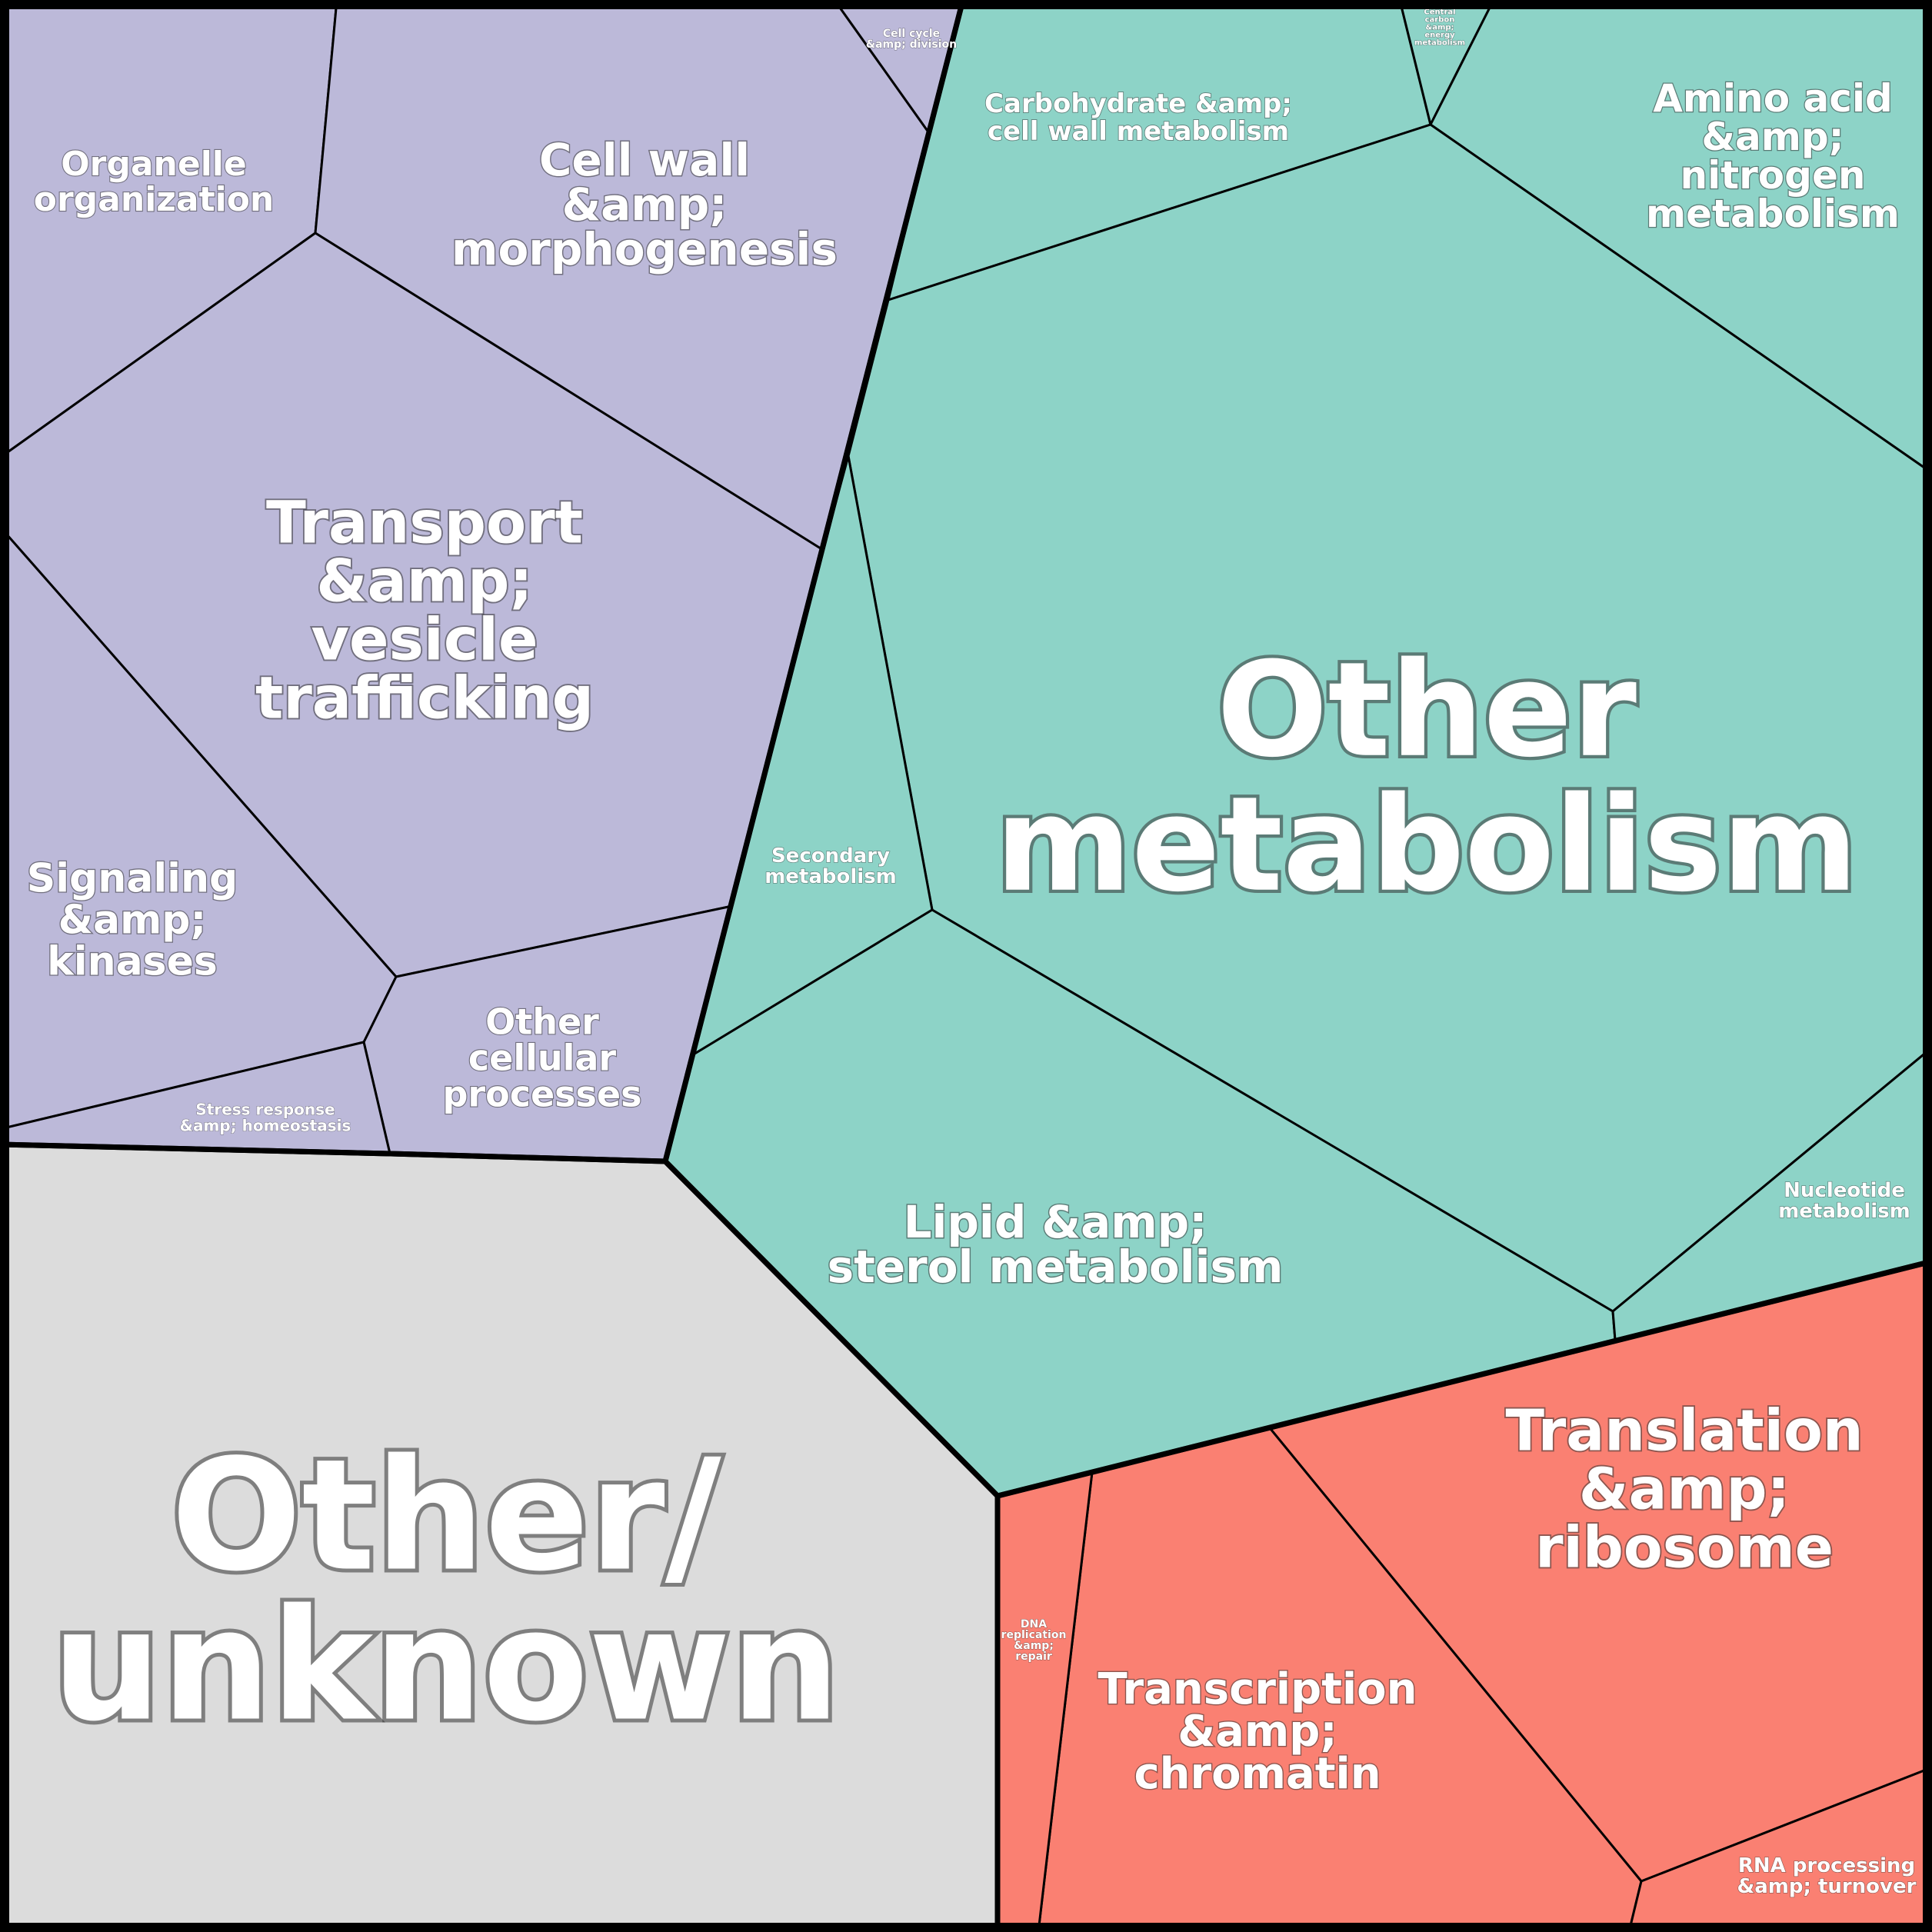 The image size is (1932, 1932). What do you see at coordinates (132, 962) in the screenshot?
I see `label-line: kinases` at bounding box center [132, 962].